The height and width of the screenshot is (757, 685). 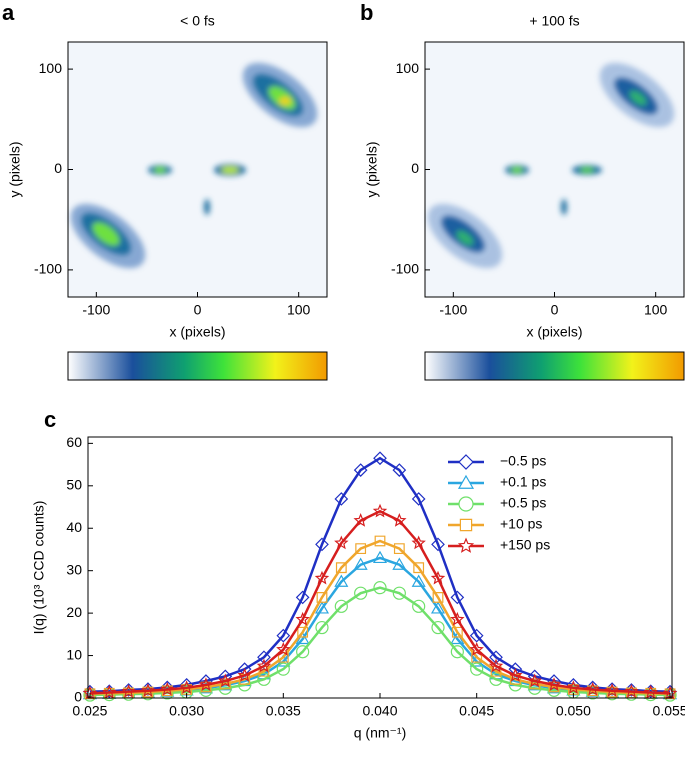 What do you see at coordinates (74, 442) in the screenshot?
I see `y-tick-label: 60` at bounding box center [74, 442].